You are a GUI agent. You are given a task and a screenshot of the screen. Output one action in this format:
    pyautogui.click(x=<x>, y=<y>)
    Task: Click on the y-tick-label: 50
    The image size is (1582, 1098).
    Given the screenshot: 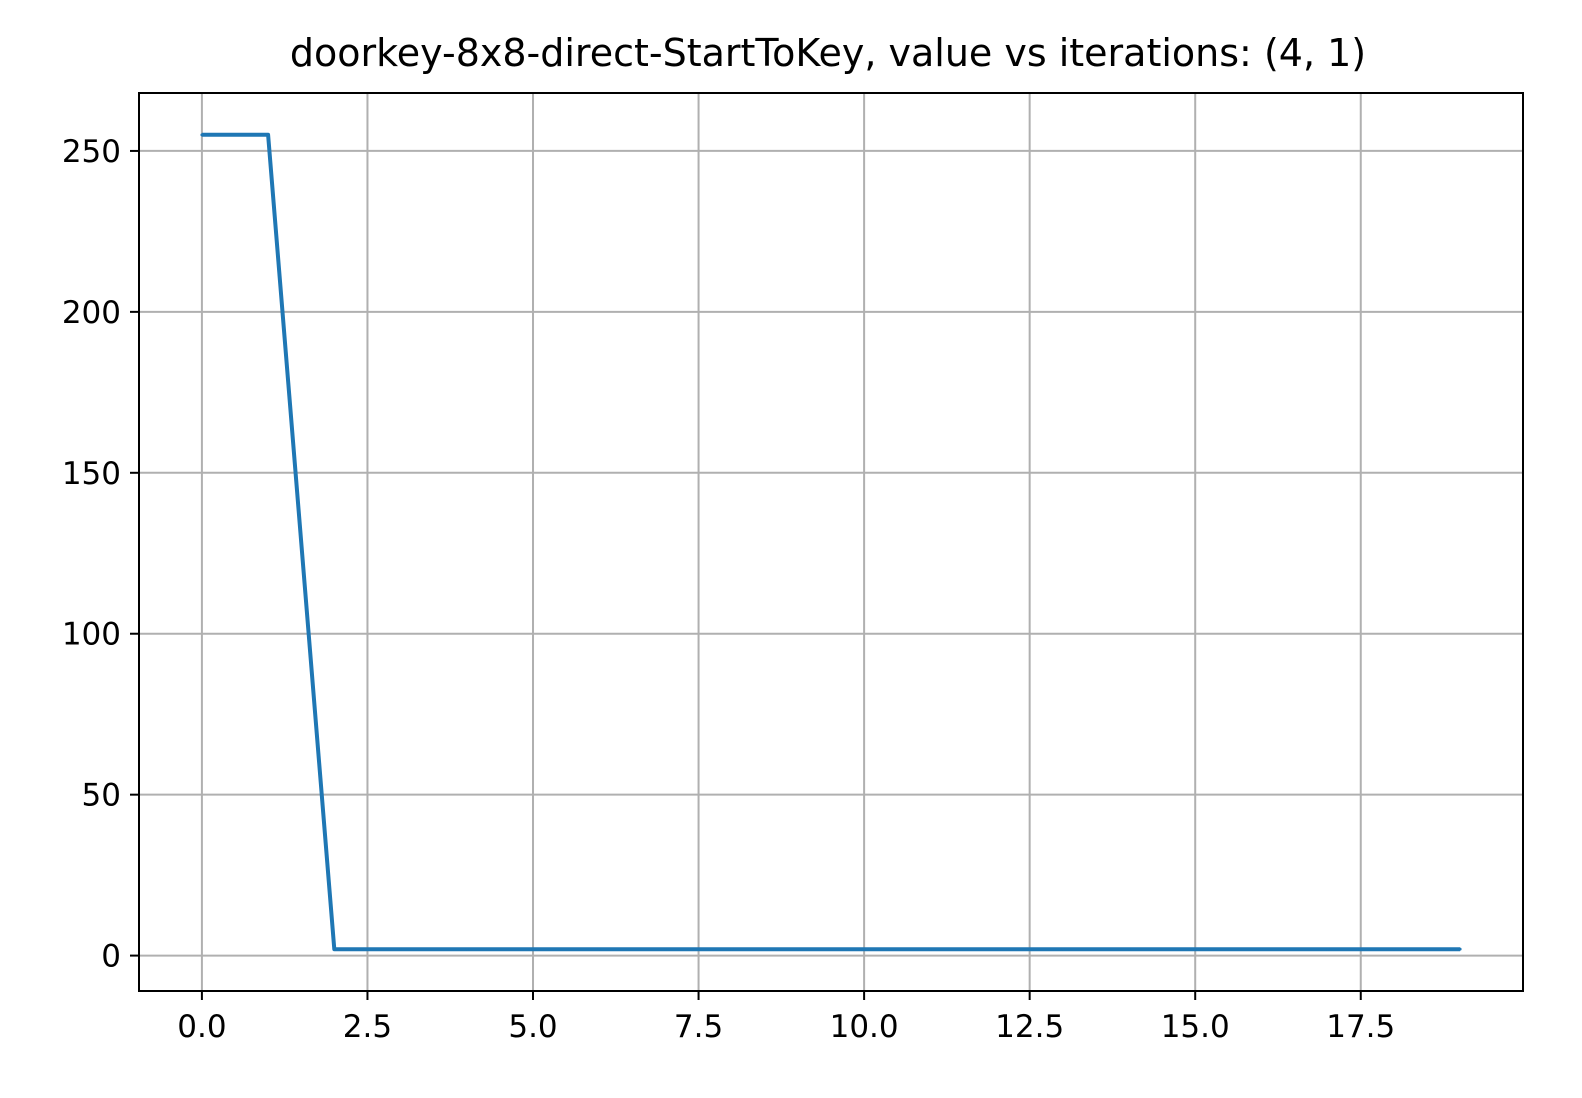 What is the action you would take?
    pyautogui.click(x=101, y=796)
    